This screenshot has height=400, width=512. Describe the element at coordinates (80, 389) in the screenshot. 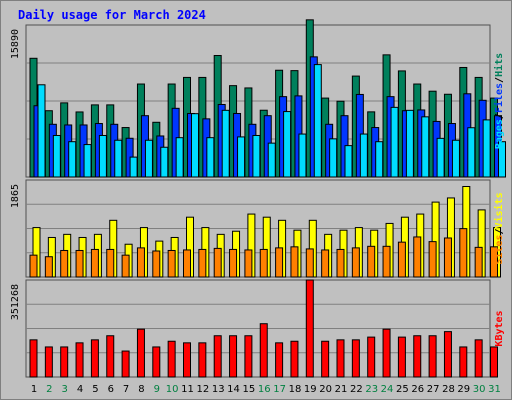

I see `x-tick-label: 4` at that location.